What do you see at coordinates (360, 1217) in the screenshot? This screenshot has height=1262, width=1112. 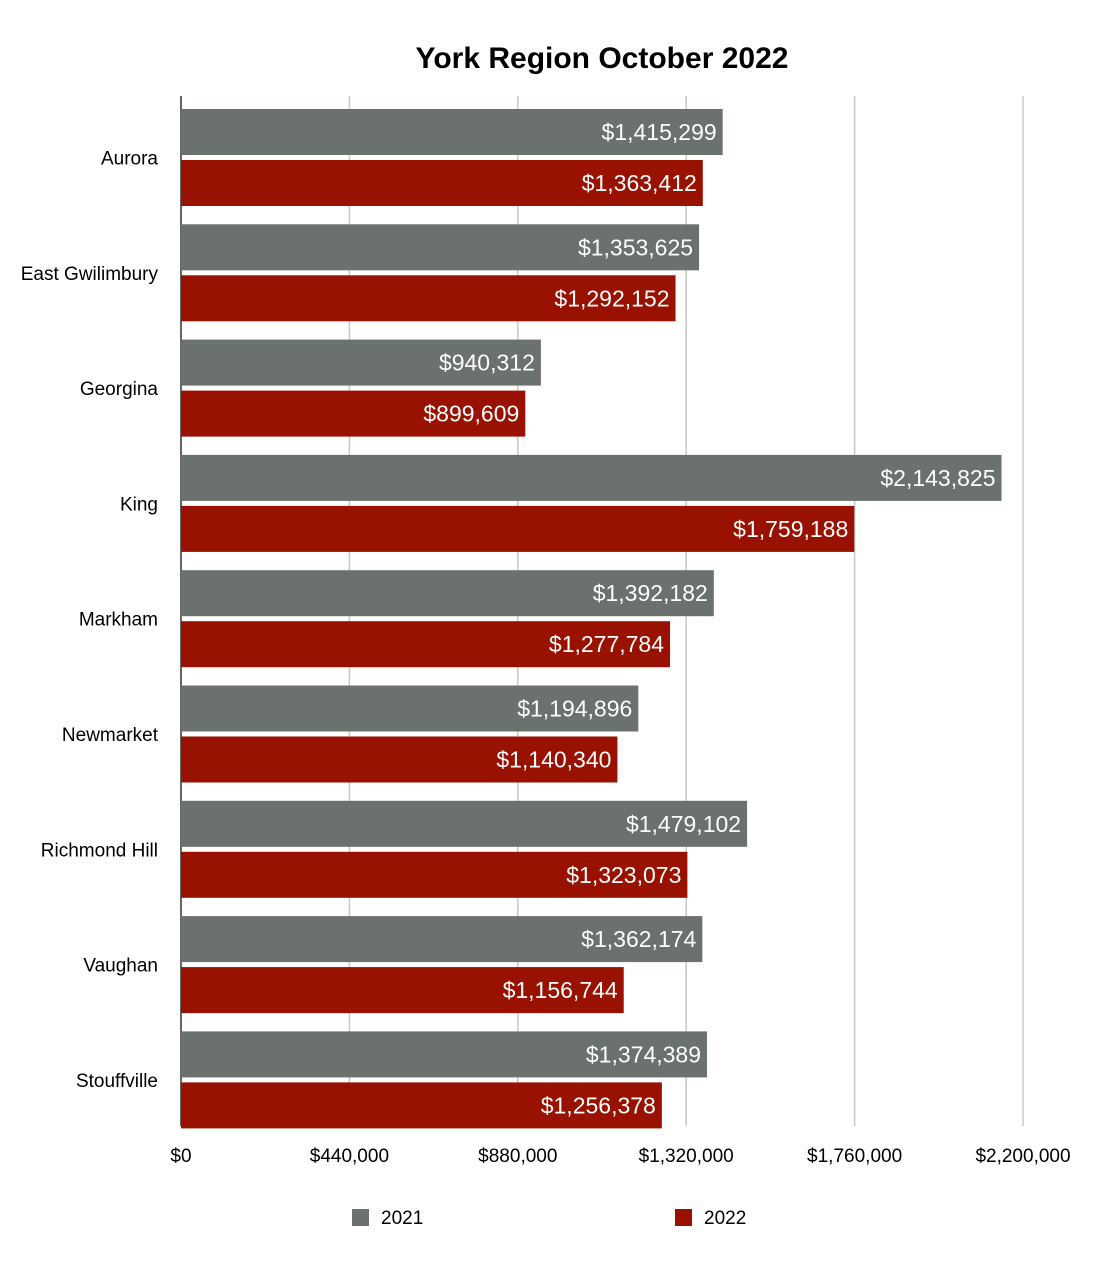 I see `legend-swatch-2021` at bounding box center [360, 1217].